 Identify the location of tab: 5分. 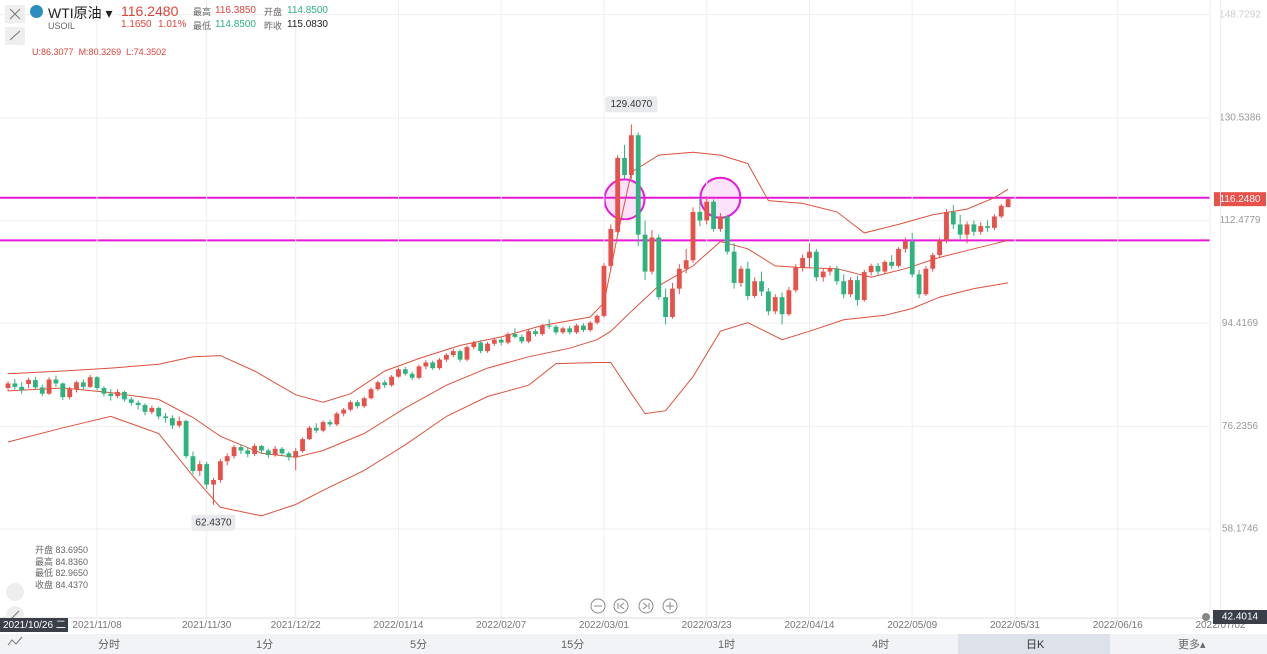
(419, 645).